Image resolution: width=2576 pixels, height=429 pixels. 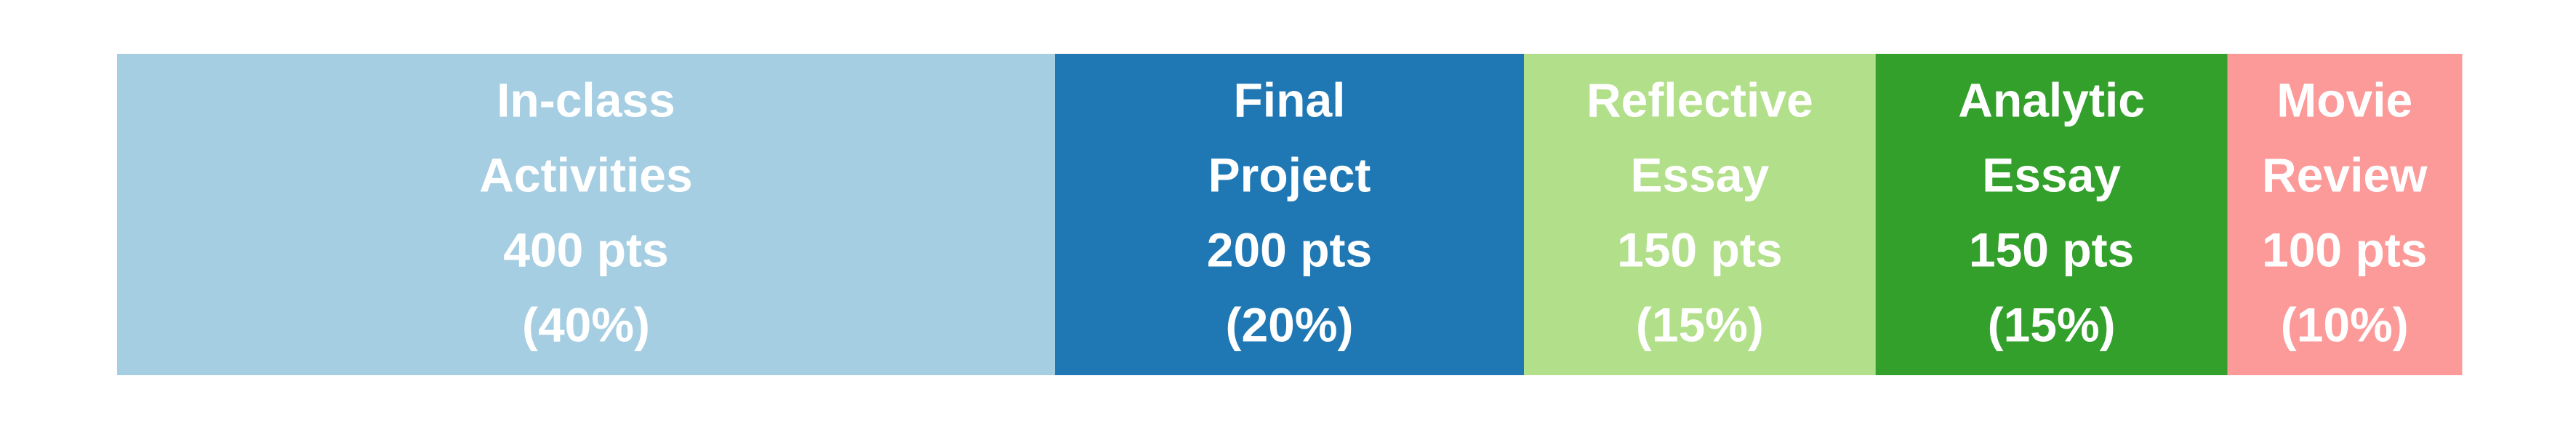 What do you see at coordinates (2344, 100) in the screenshot?
I see `segment-5-label-line-1: Movie` at bounding box center [2344, 100].